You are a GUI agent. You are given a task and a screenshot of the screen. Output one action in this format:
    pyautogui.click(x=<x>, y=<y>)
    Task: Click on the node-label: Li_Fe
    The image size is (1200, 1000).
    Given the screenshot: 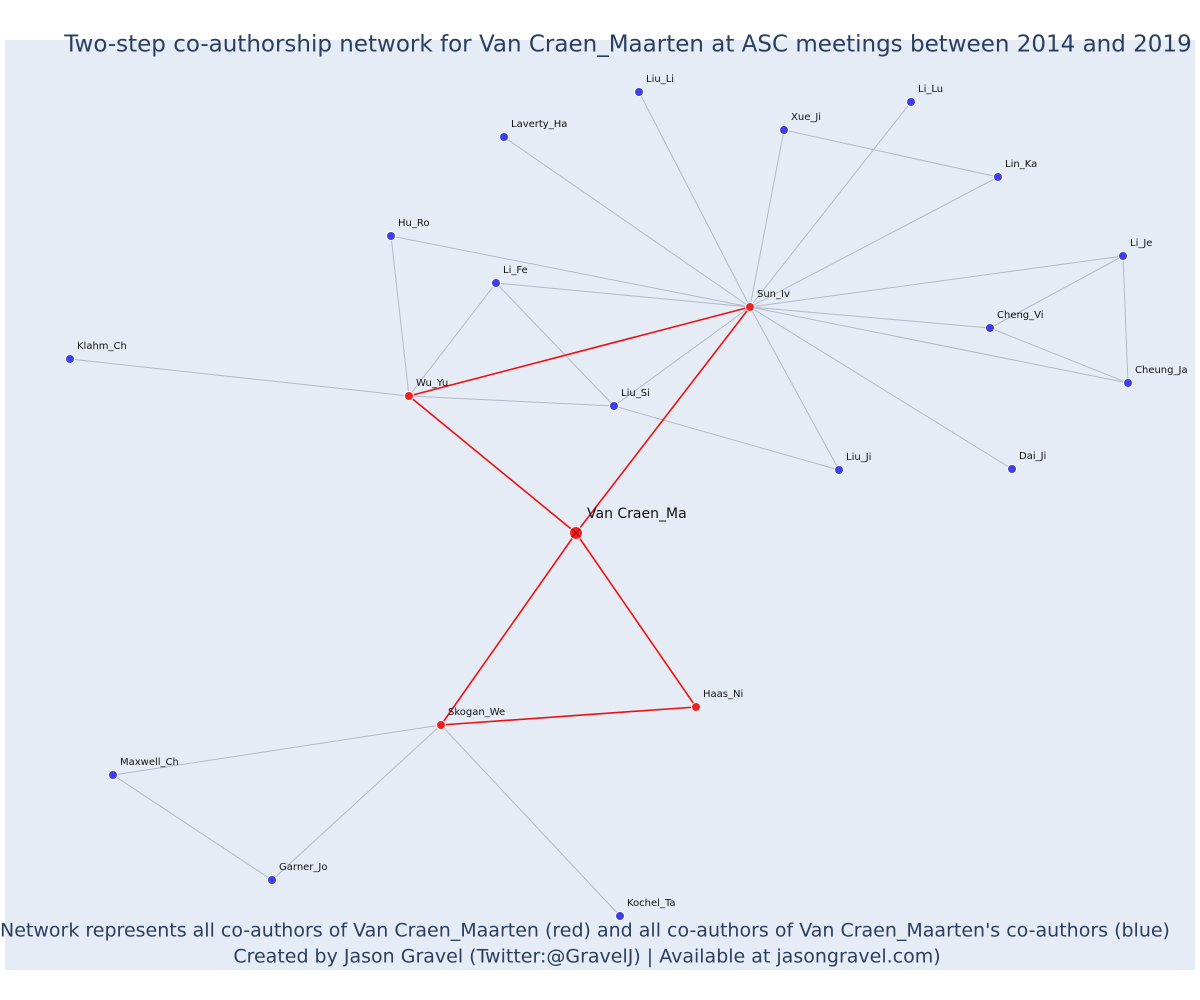 What is the action you would take?
    pyautogui.click(x=515, y=270)
    